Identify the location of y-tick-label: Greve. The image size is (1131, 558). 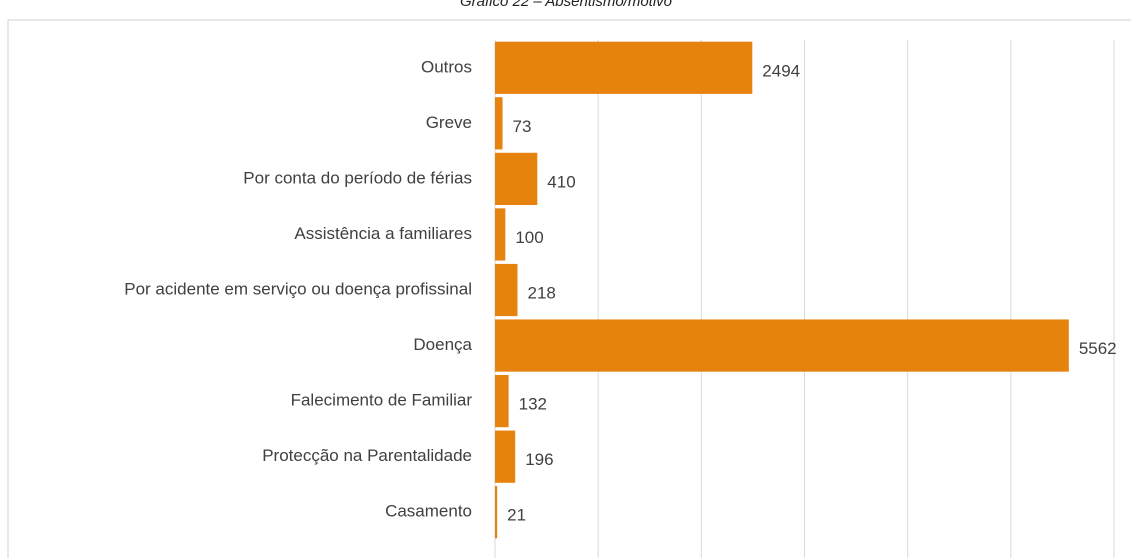
(449, 122).